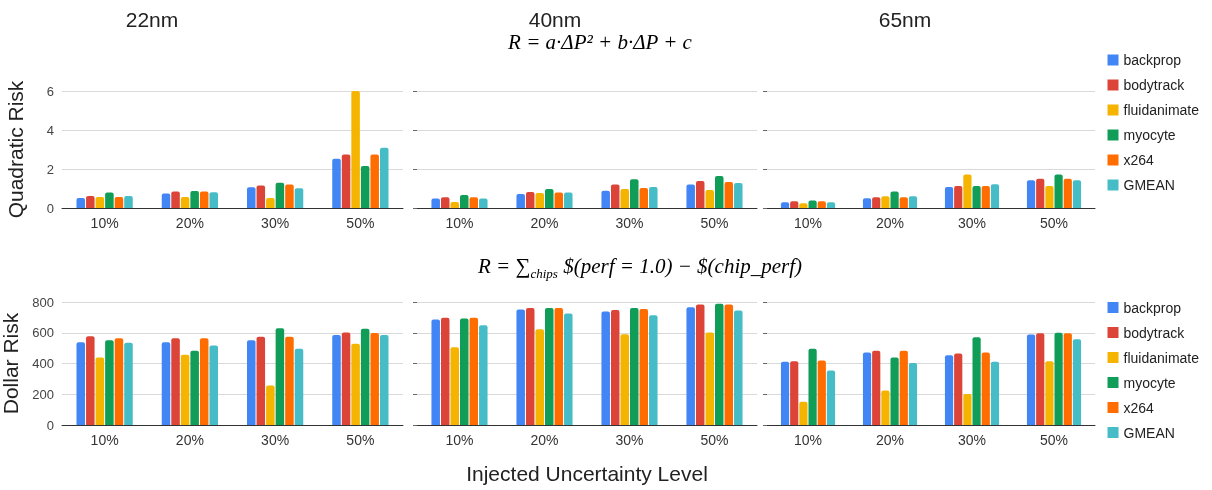 The height and width of the screenshot is (490, 1212). What do you see at coordinates (152, 19) in the screenshot?
I see `chart-title: 22nm` at bounding box center [152, 19].